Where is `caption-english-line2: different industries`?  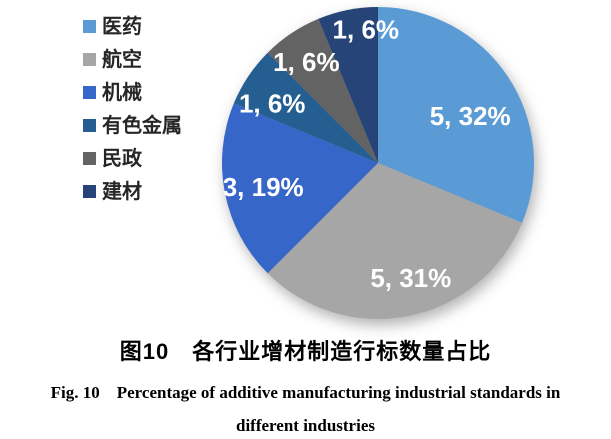 caption-english-line2: different industries is located at coordinates (305, 425).